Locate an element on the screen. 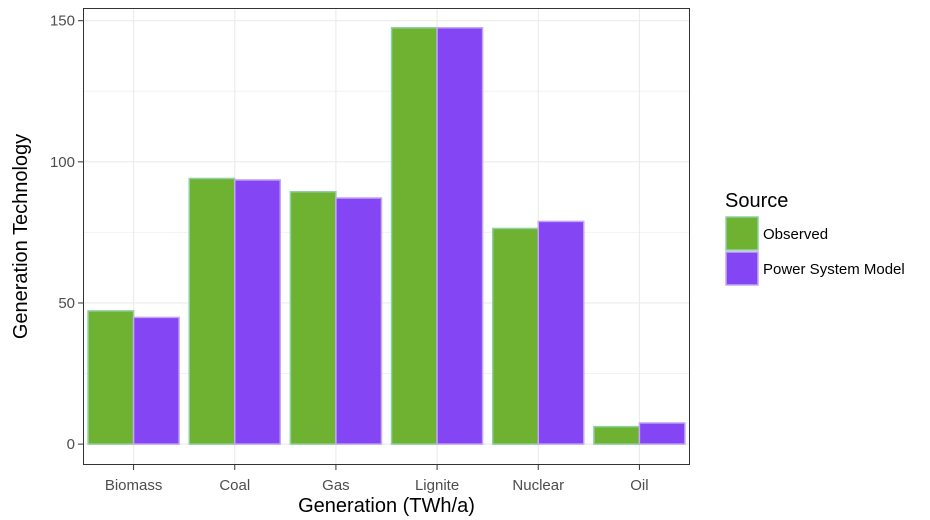 The width and height of the screenshot is (930, 520). bar-oil-power-system-model is located at coordinates (662, 433).